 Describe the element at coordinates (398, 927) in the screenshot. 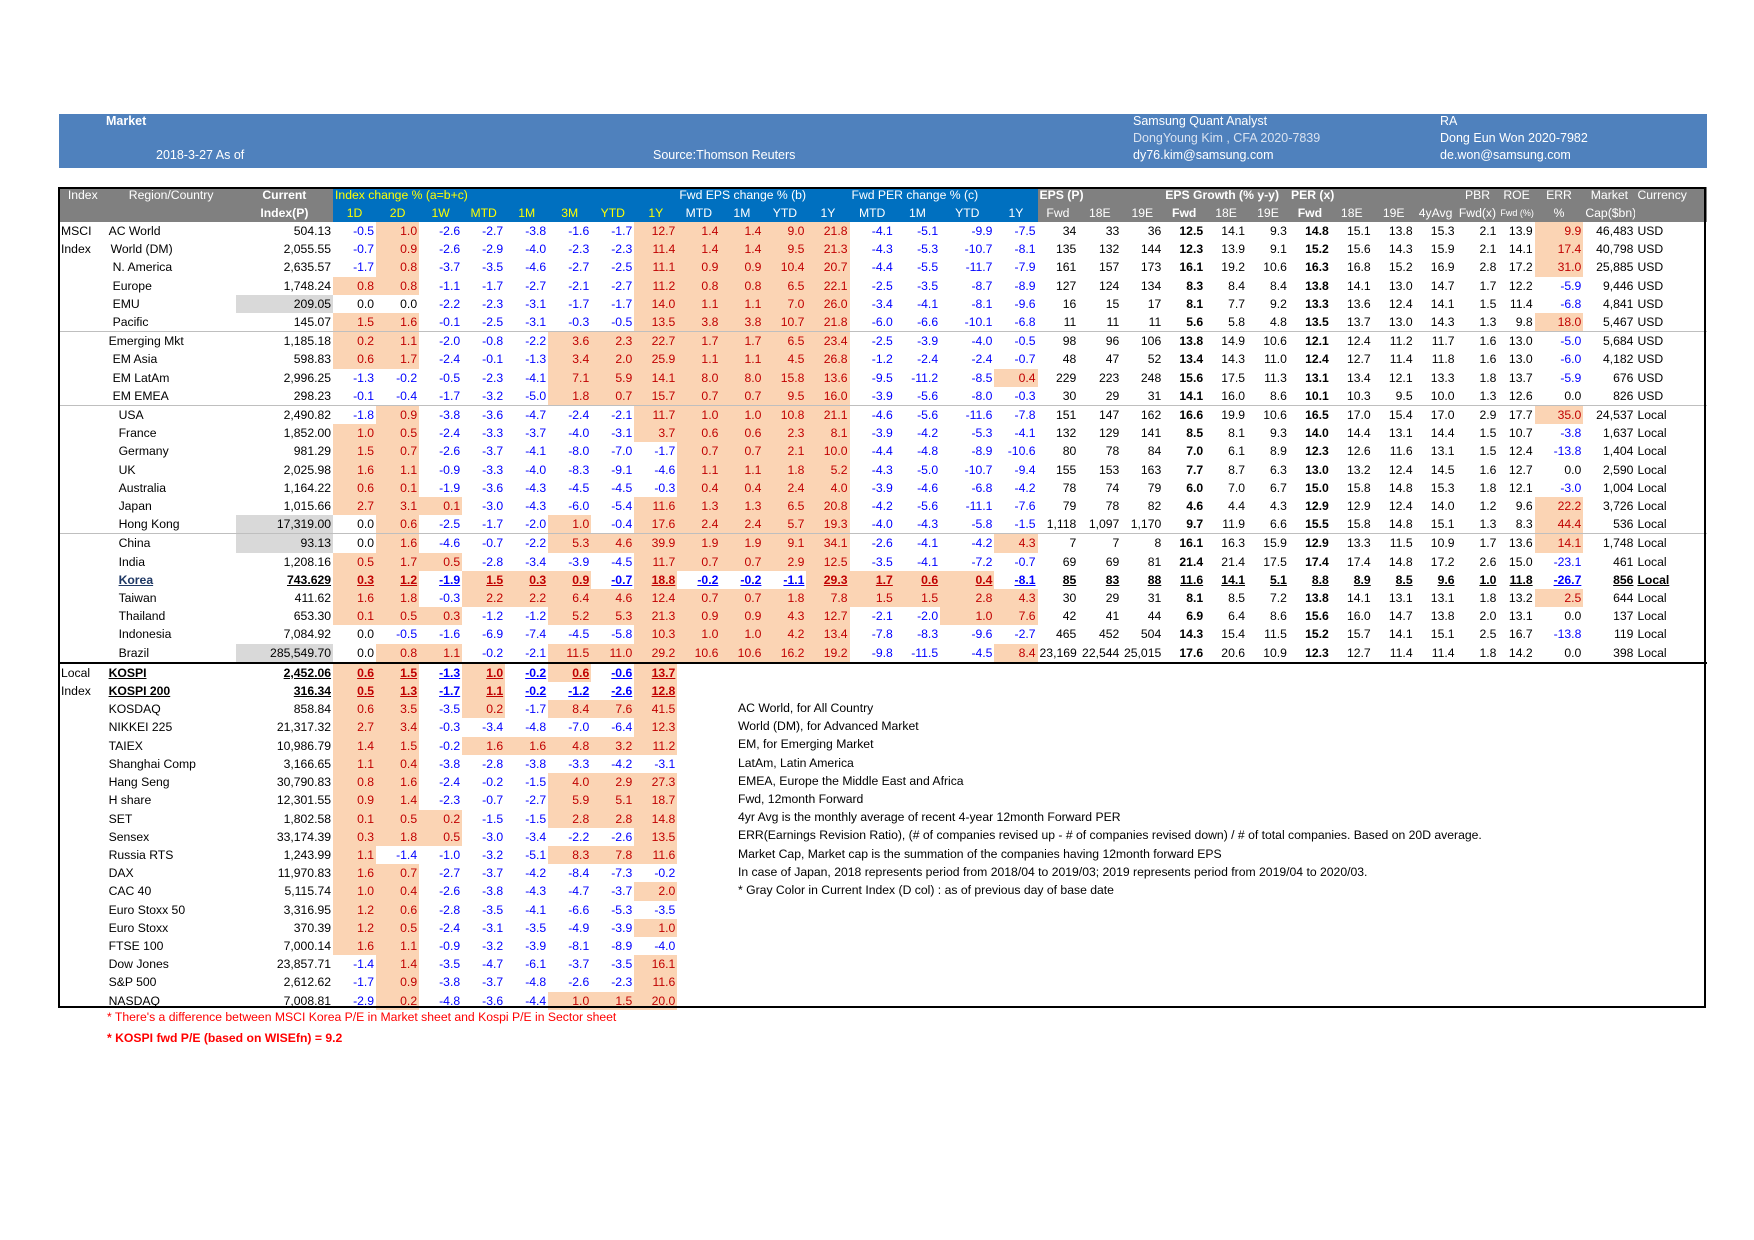

I see `row-value: 0.5` at that location.